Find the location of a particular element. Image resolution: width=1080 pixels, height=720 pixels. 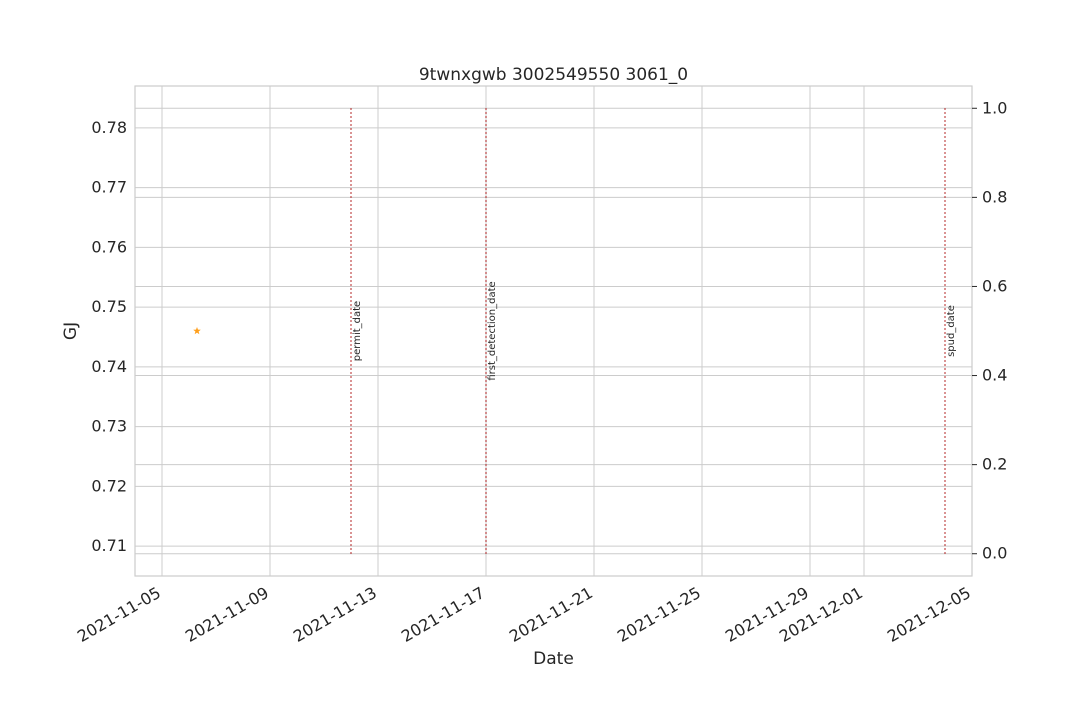

y-tick-label: 0.75 is located at coordinates (109, 306).